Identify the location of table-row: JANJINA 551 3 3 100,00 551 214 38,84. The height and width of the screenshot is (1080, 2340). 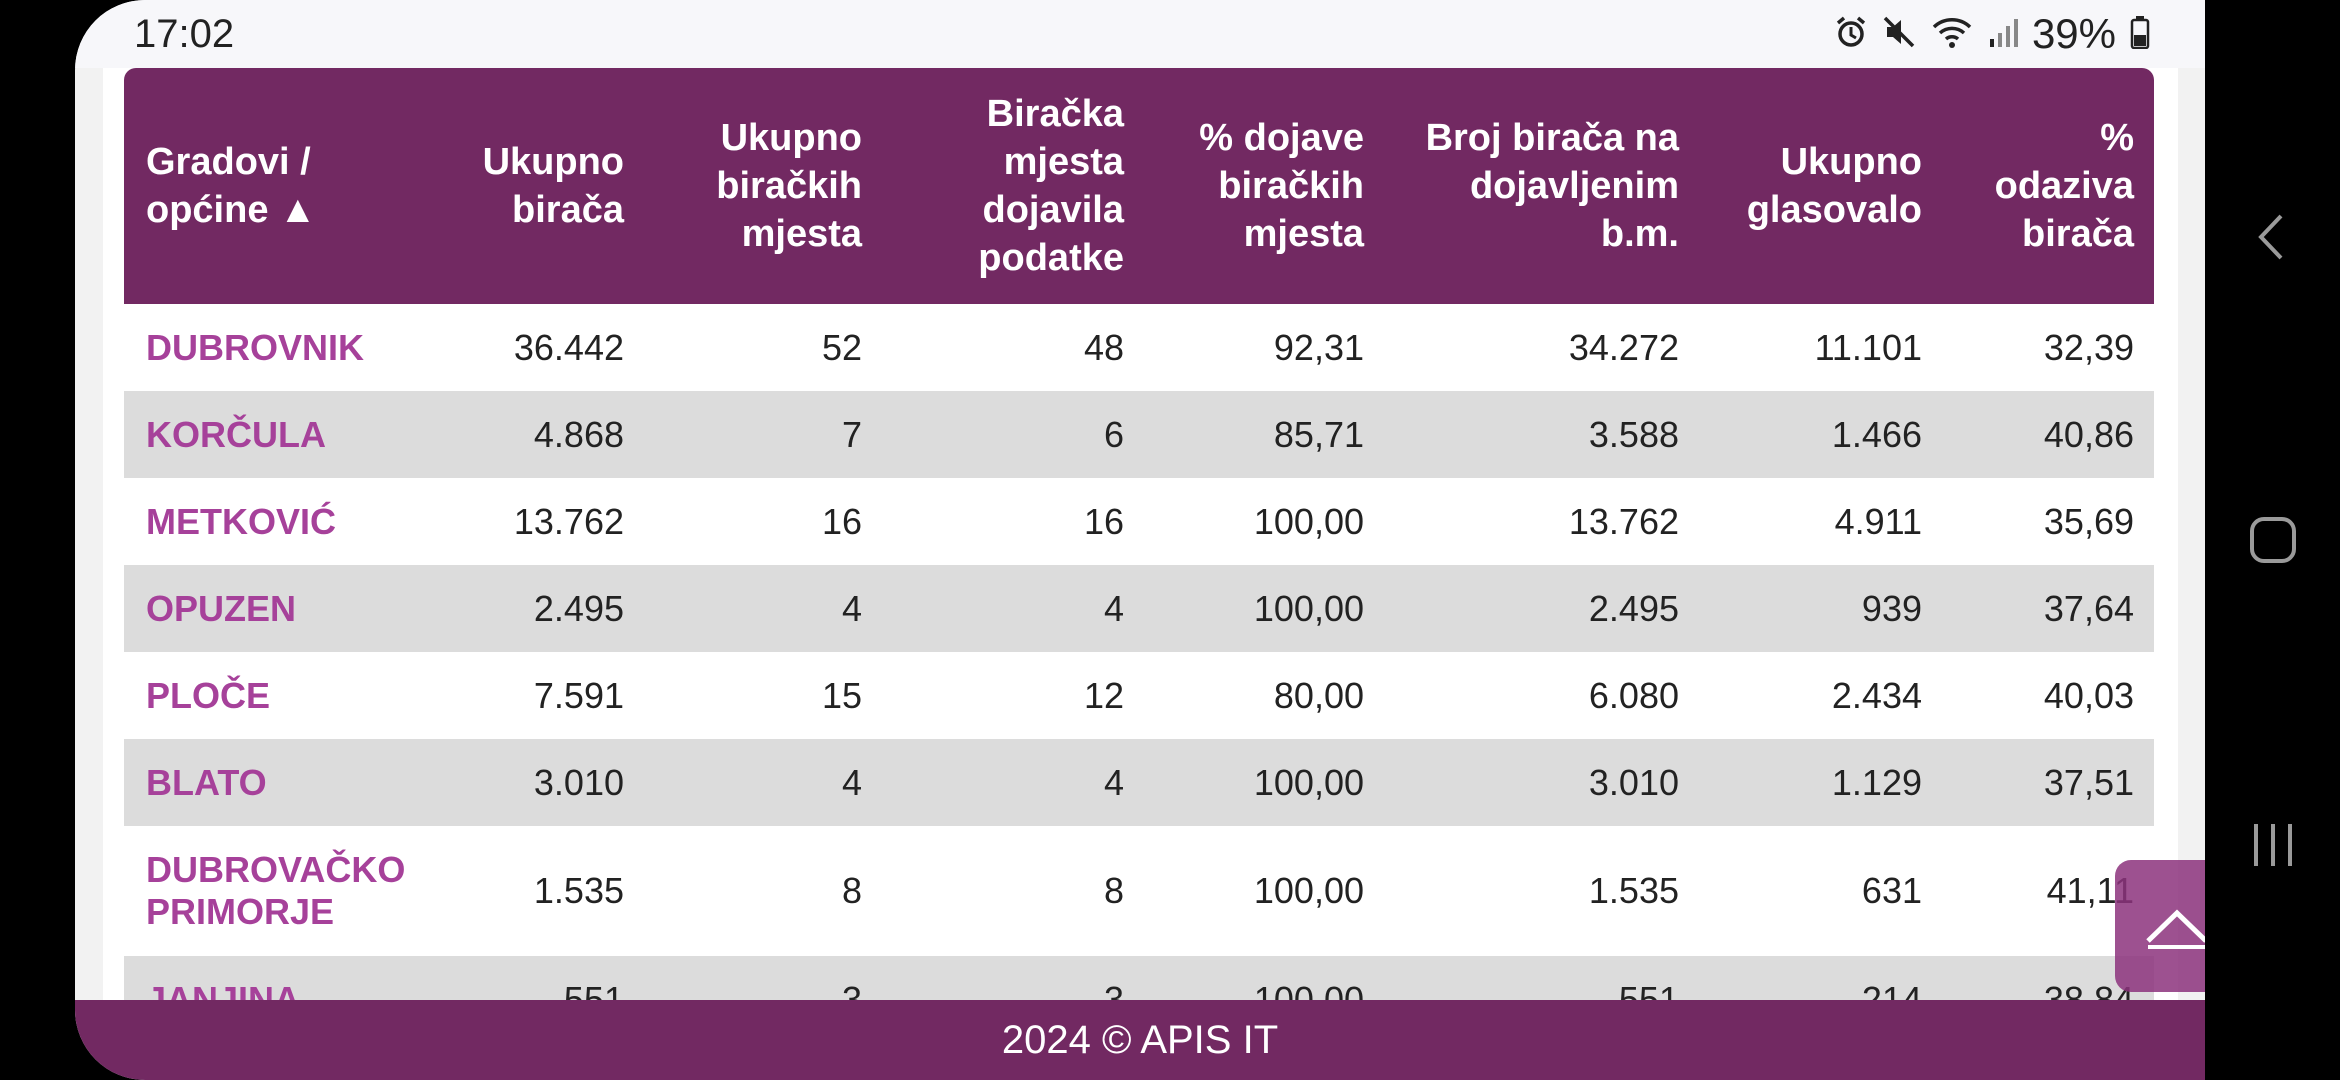
(1139, 979).